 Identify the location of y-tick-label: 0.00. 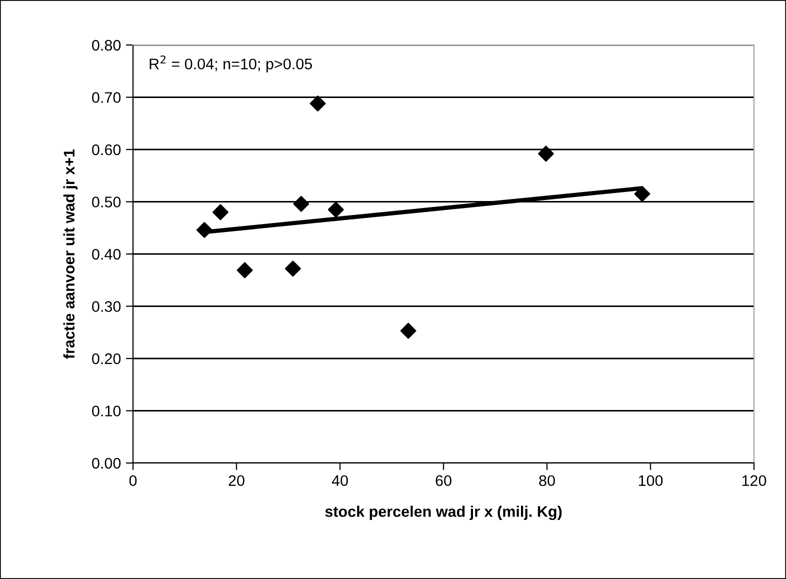
(106, 463).